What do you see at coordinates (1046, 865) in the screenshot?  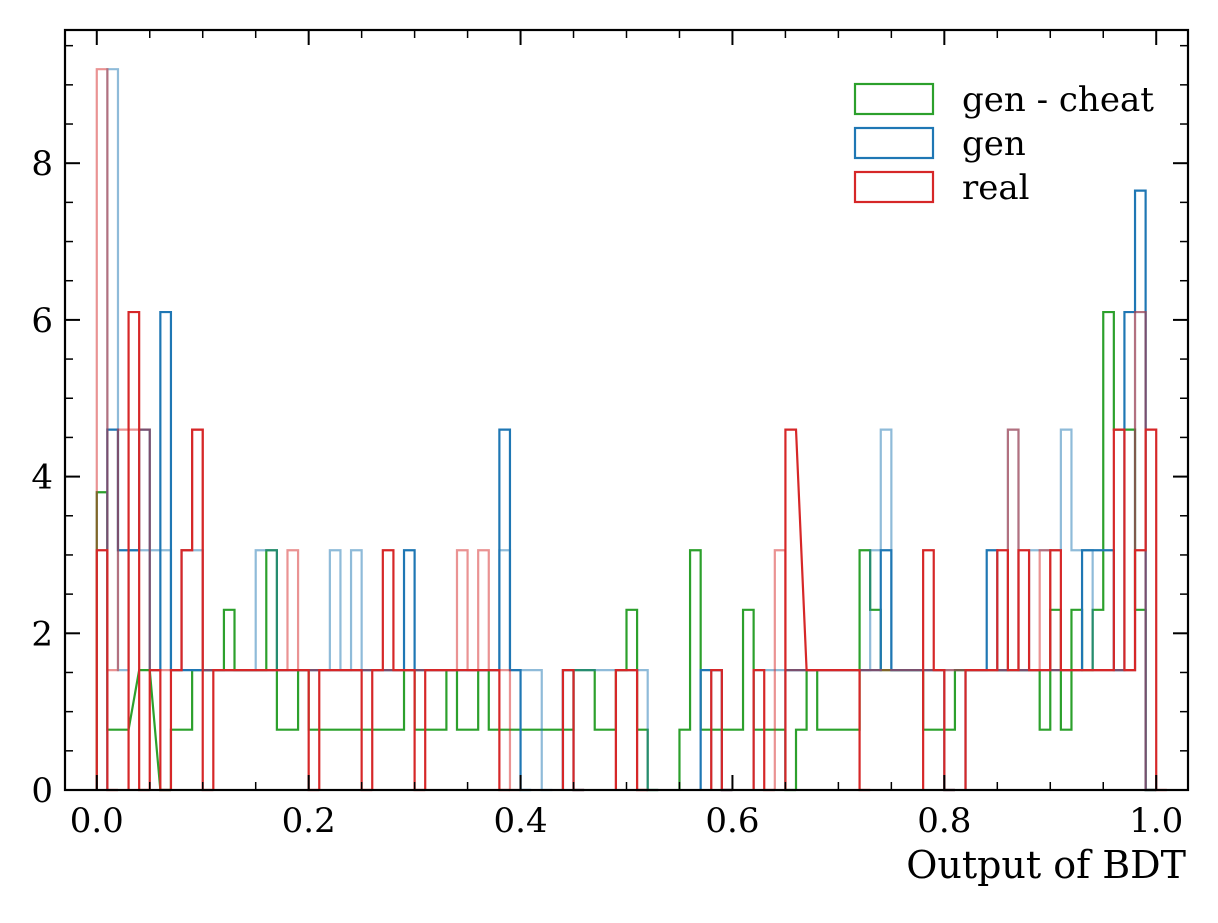 I see `x-axis-label: Output of BDT` at bounding box center [1046, 865].